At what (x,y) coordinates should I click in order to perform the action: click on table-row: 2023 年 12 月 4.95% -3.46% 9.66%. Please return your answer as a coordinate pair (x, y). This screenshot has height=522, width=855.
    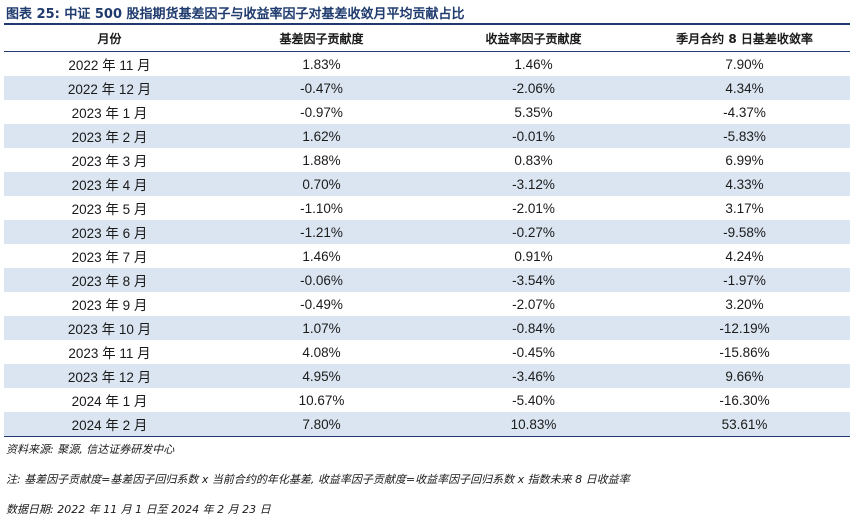
    Looking at the image, I should click on (427, 376).